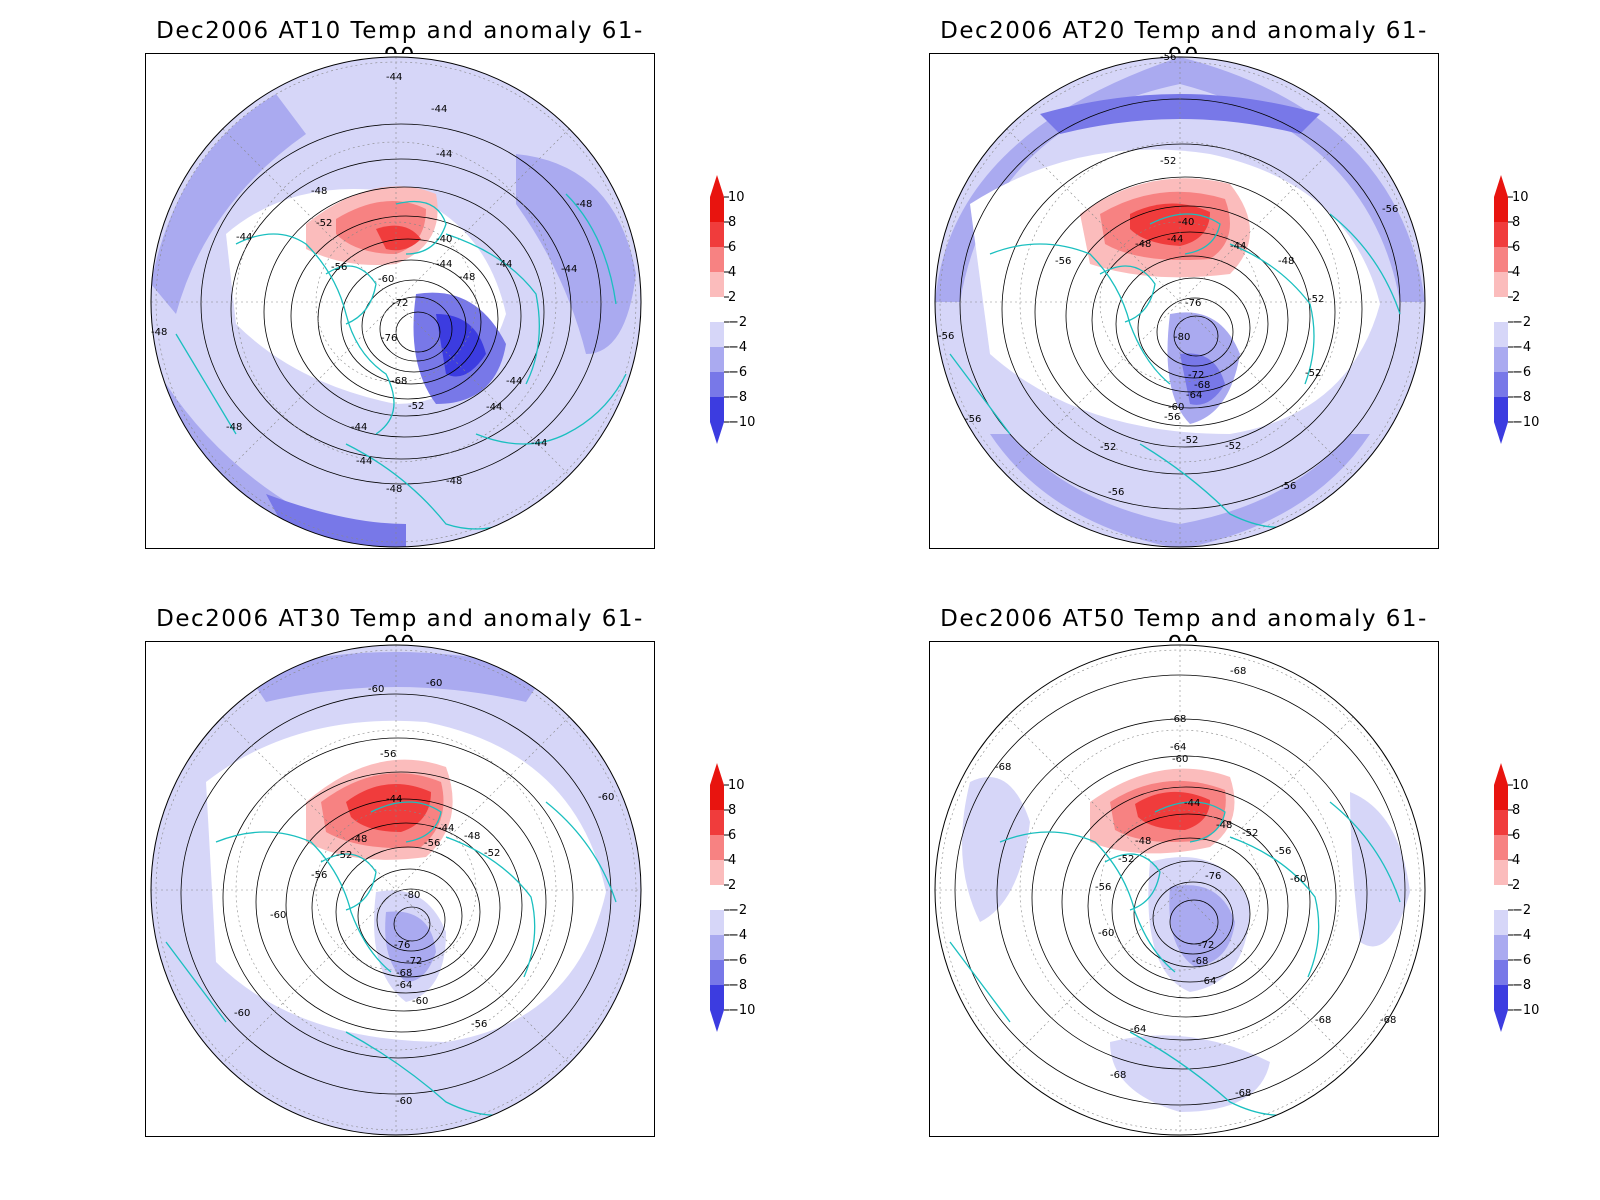 The height and width of the screenshot is (1200, 1600). Describe the element at coordinates (1516, 222) in the screenshot. I see `colorbar-tick-label: 8` at that location.